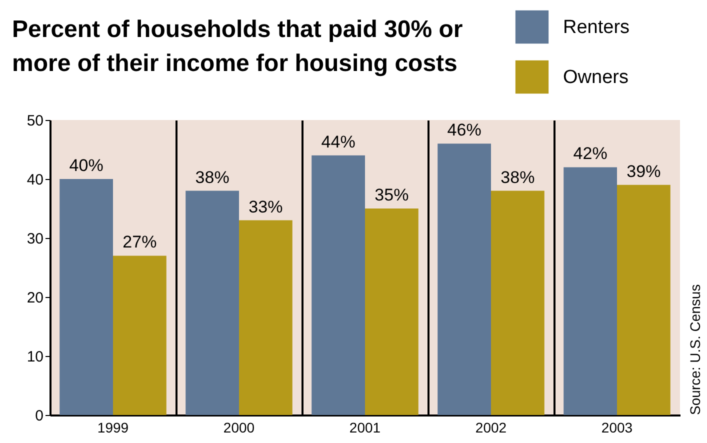 This screenshot has width=707, height=443. What do you see at coordinates (695, 349) in the screenshot?
I see `source-note: Source: U.S. Census` at bounding box center [695, 349].